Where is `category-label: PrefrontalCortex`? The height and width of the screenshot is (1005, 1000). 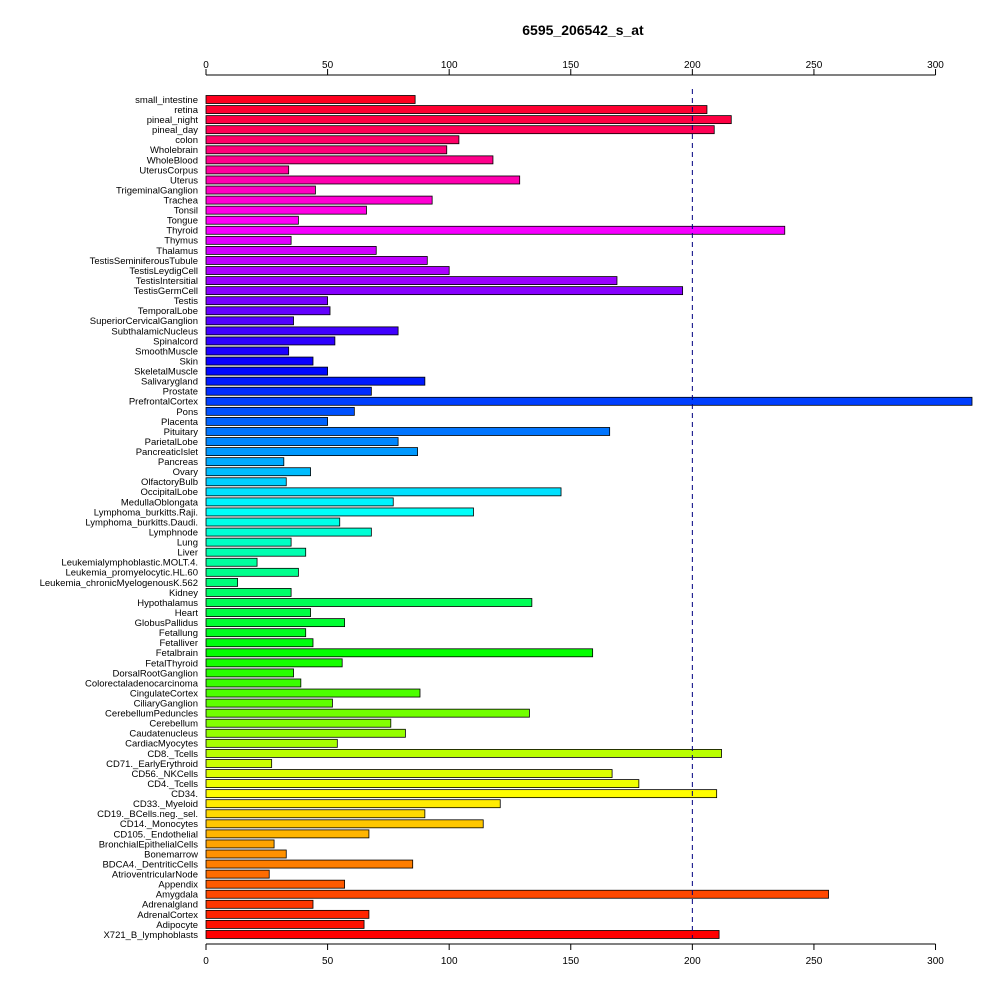 category-label: PrefrontalCortex is located at coordinates (163, 402).